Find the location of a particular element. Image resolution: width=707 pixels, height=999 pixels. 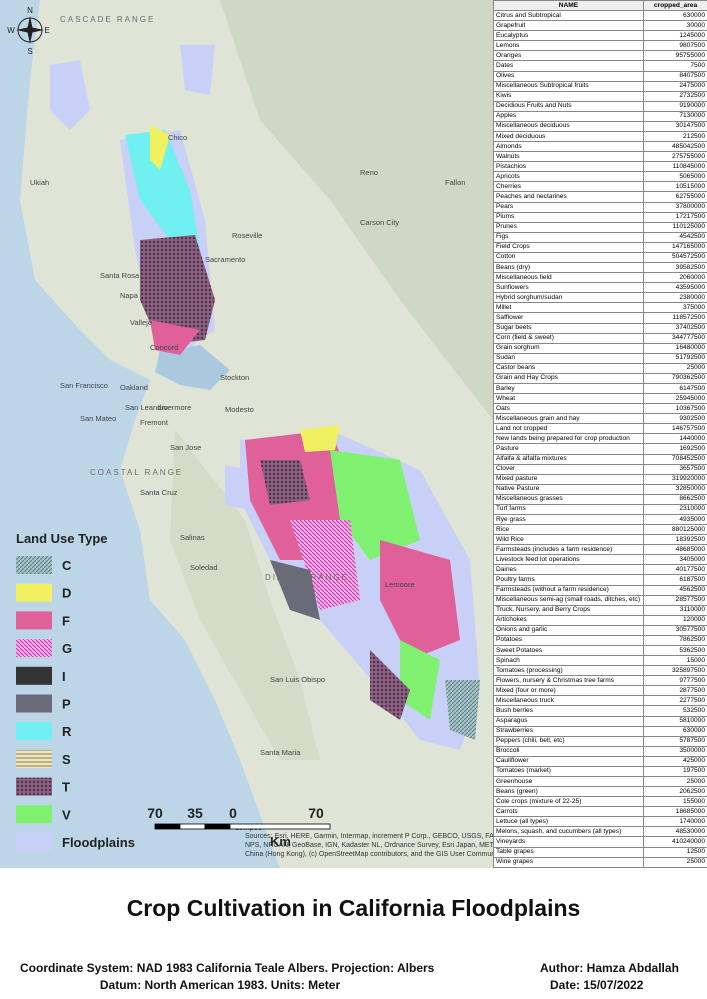

legend-title: Land Use Type is located at coordinates (62, 538).